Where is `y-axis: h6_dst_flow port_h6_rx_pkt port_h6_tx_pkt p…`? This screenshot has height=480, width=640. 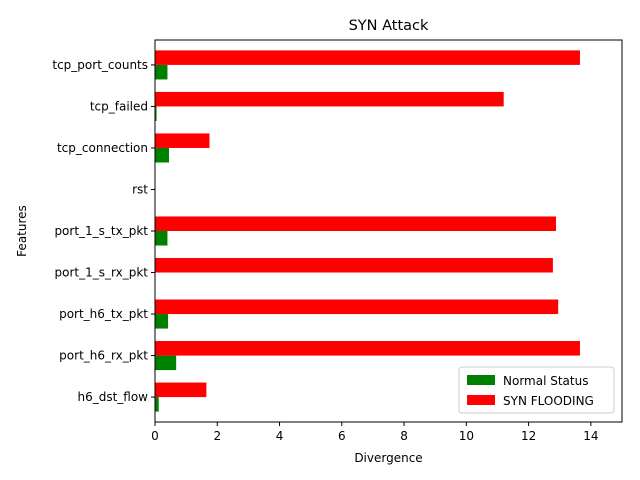
y-axis: h6_dst_flow port_h6_rx_pkt port_h6_tx_pkt p… is located at coordinates (103, 231).